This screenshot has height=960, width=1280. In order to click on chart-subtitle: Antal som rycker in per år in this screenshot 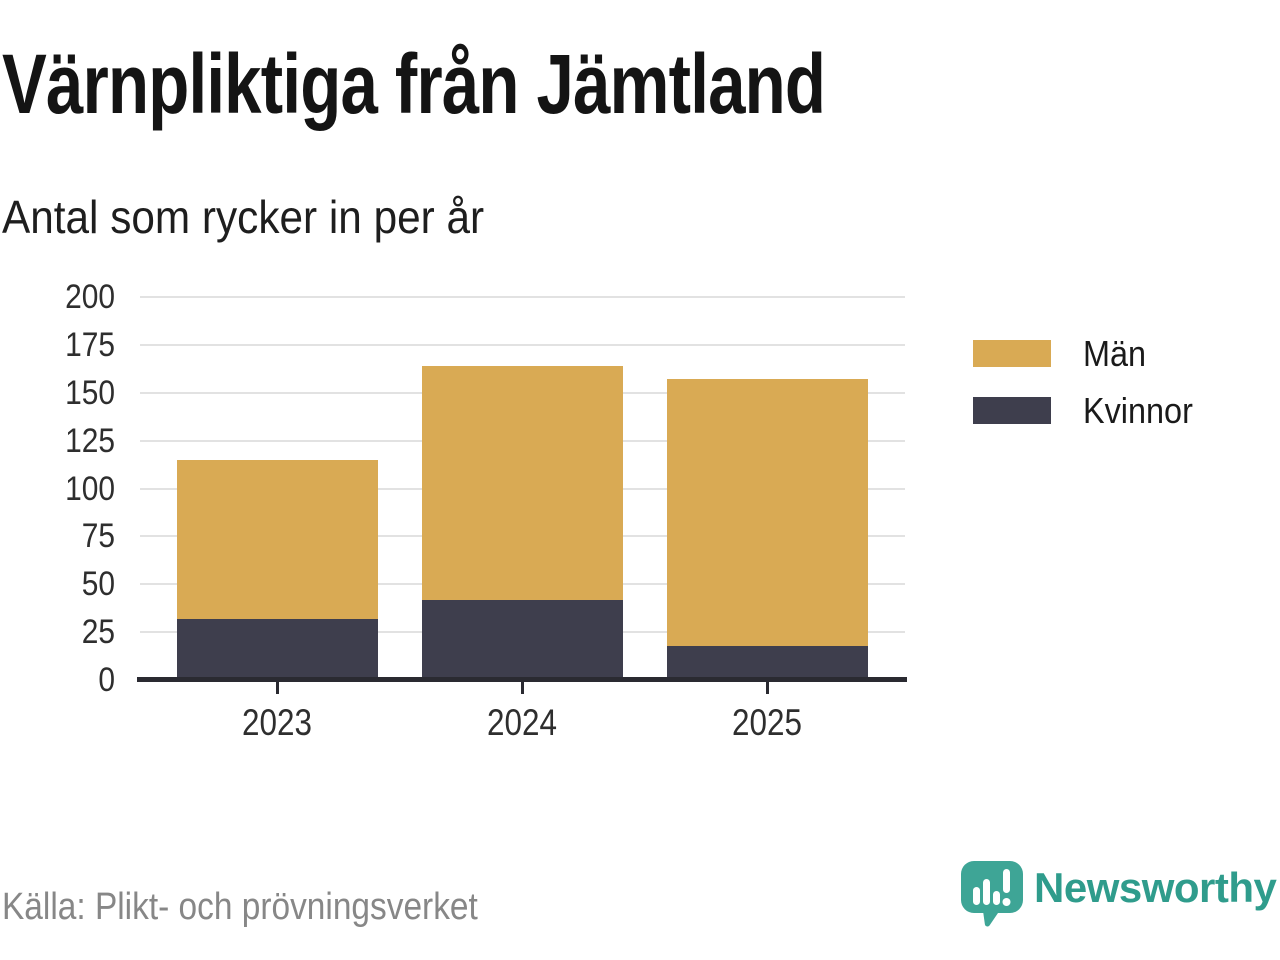, I will do `click(243, 217)`.